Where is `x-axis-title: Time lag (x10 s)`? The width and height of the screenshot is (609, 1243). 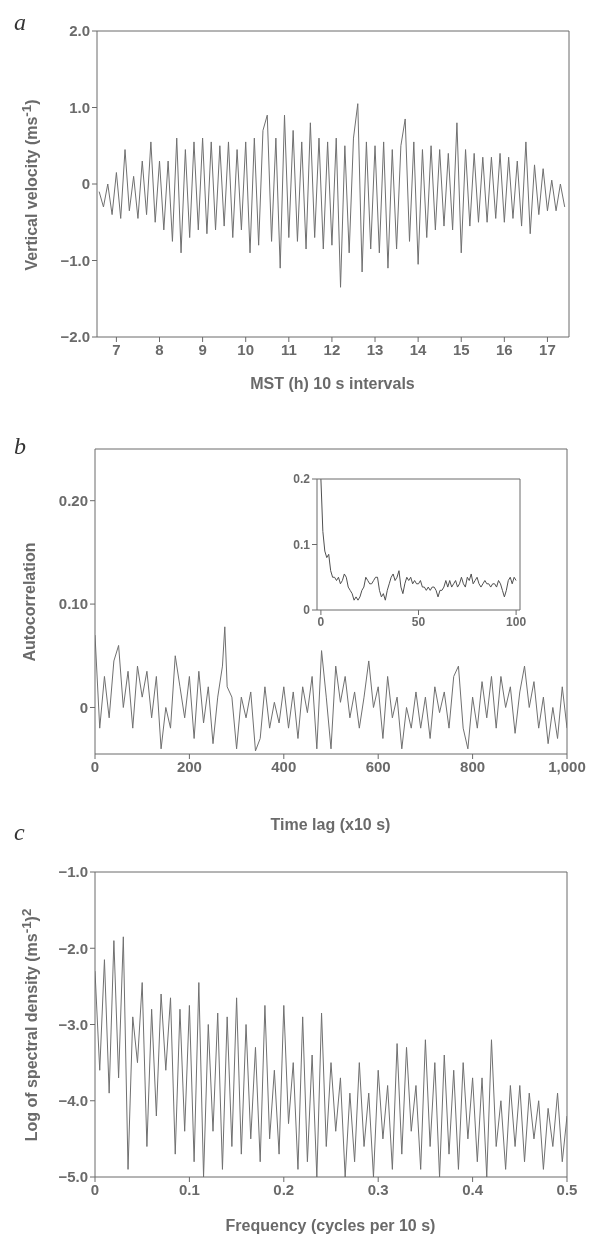
x-axis-title: Time lag (x10 s) is located at coordinates (330, 825).